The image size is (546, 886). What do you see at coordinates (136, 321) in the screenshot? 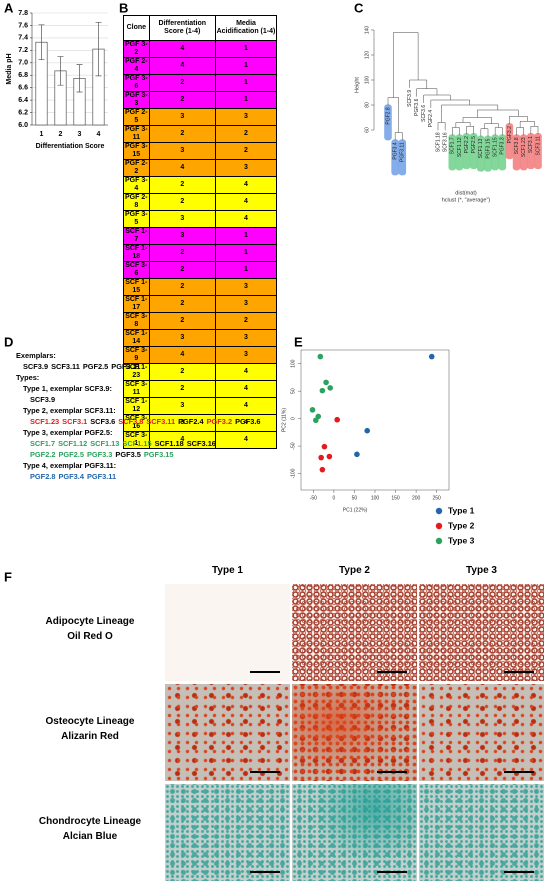
I see `table-cell: SCF 3-8` at bounding box center [136, 321].